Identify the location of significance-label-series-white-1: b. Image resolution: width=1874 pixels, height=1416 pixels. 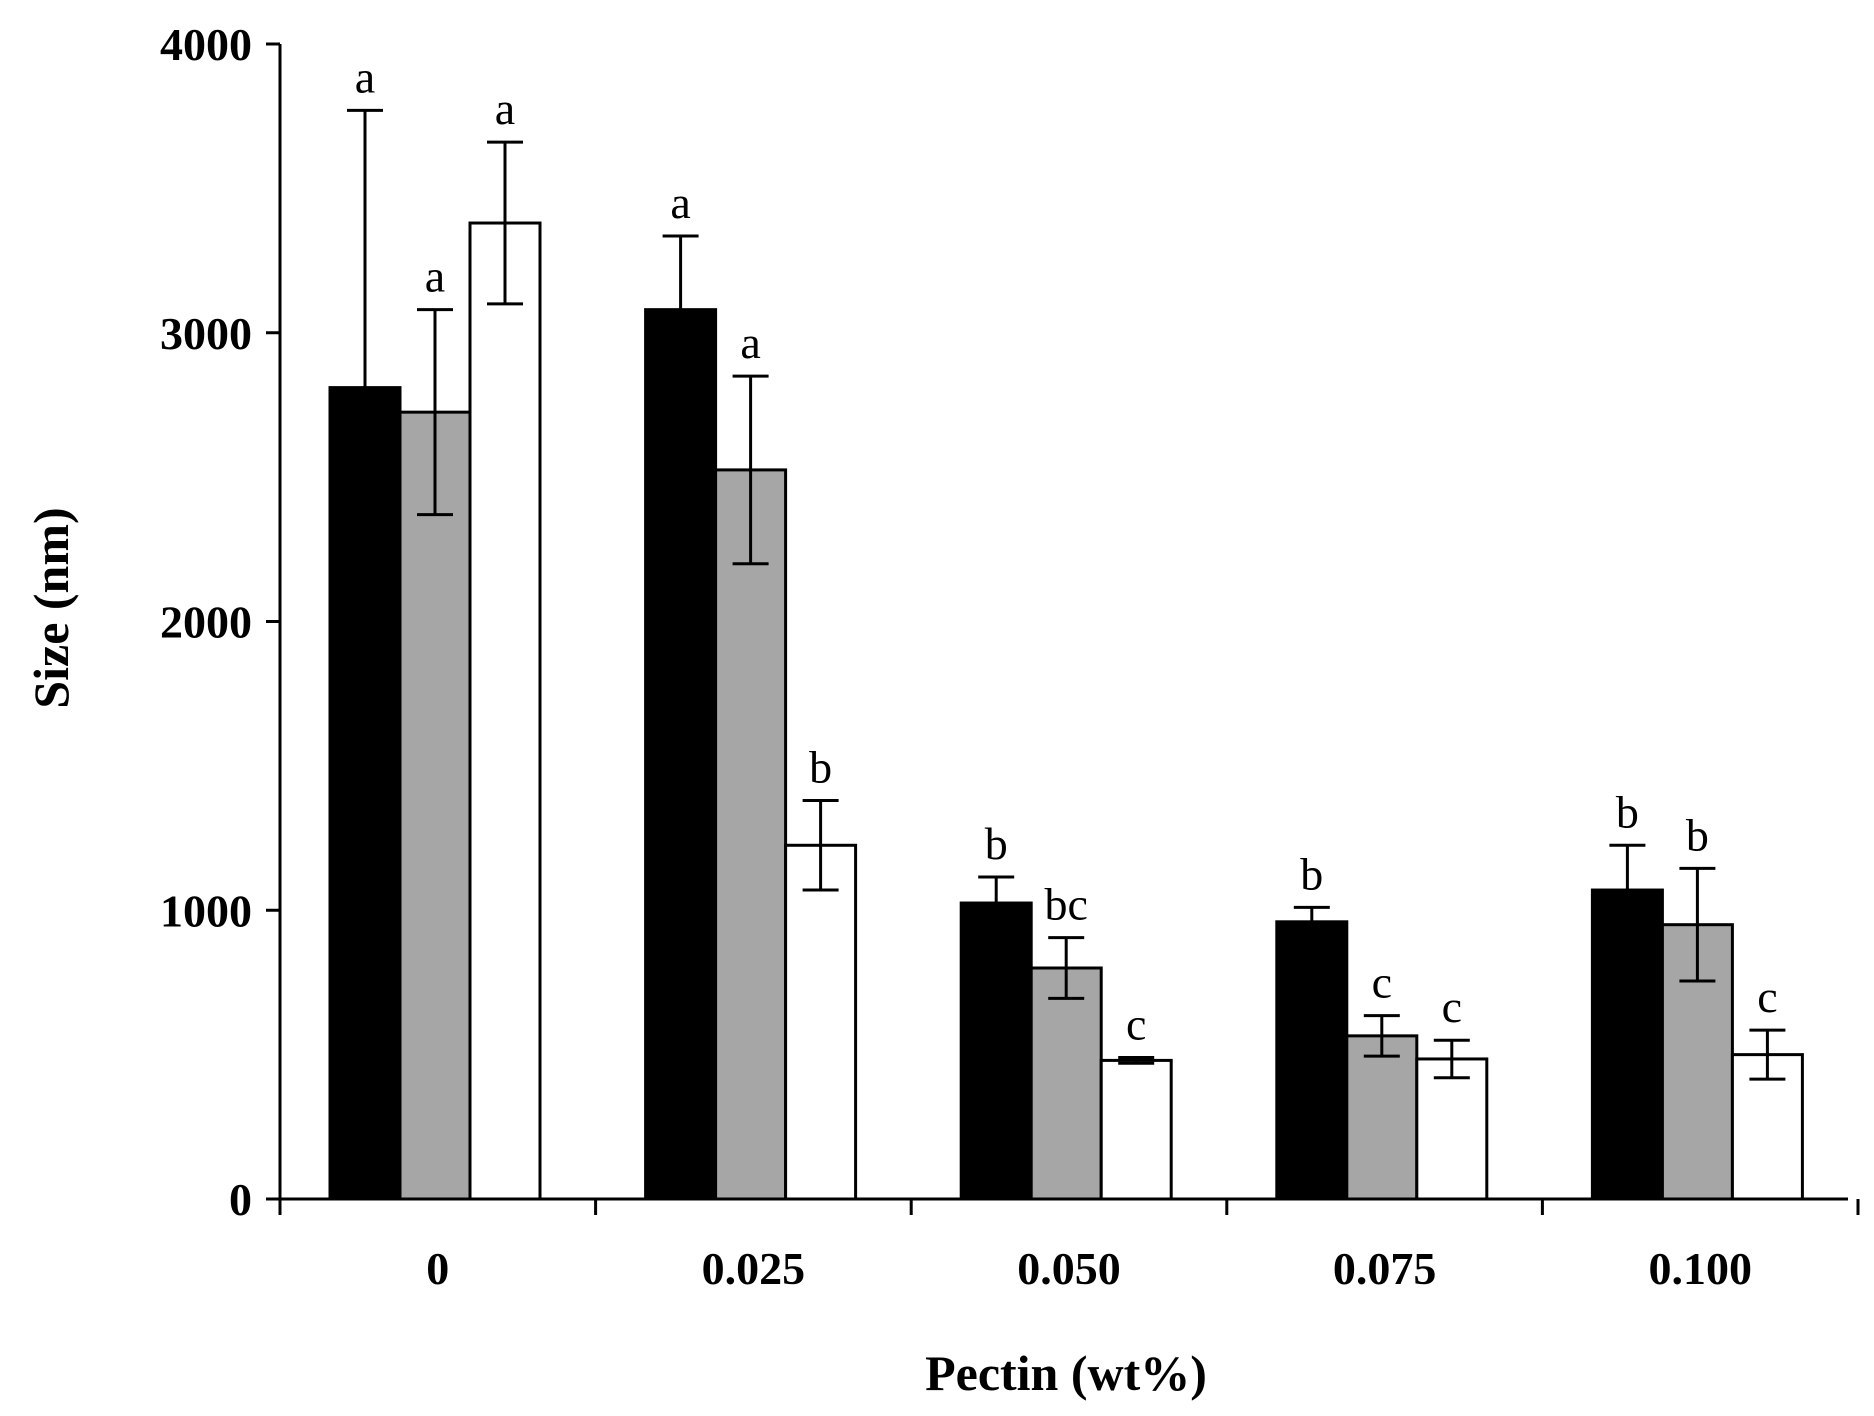
(820, 767).